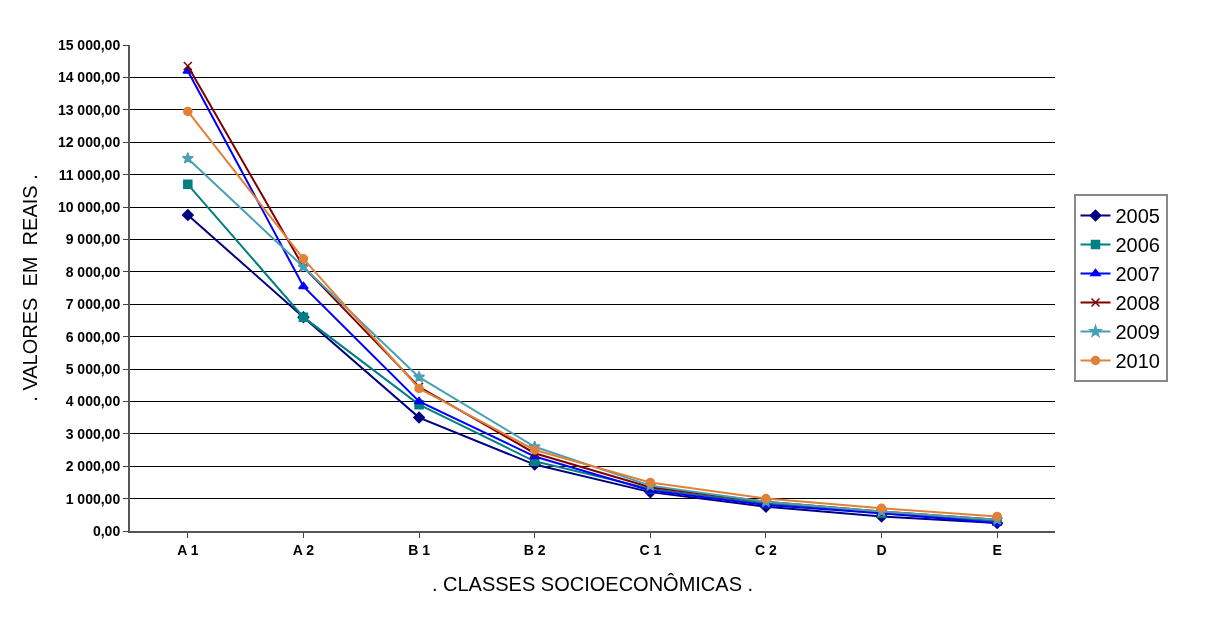  Describe the element at coordinates (419, 549) in the screenshot. I see `x-tick-label: B 1` at that location.